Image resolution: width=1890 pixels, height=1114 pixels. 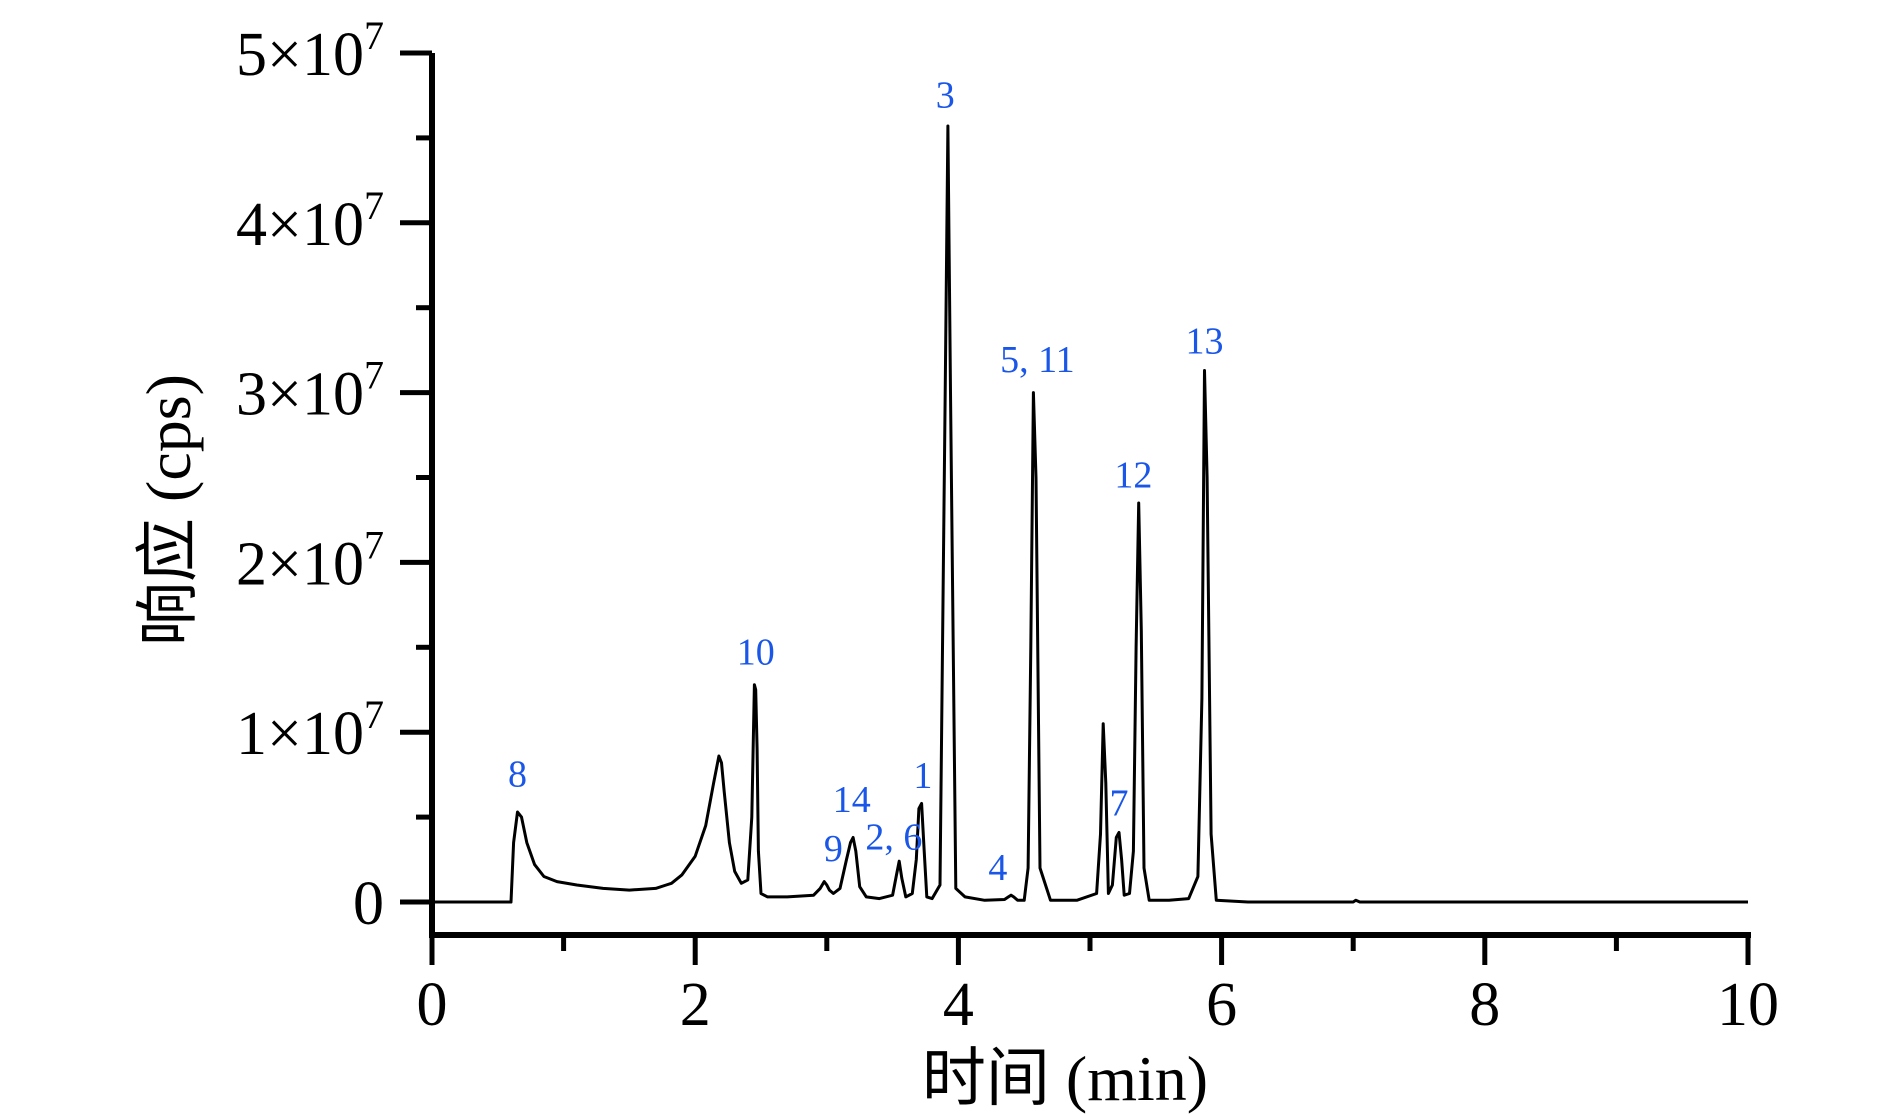 What do you see at coordinates (310, 560) in the screenshot?
I see `y-tick-label: 2×10⁷` at bounding box center [310, 560].